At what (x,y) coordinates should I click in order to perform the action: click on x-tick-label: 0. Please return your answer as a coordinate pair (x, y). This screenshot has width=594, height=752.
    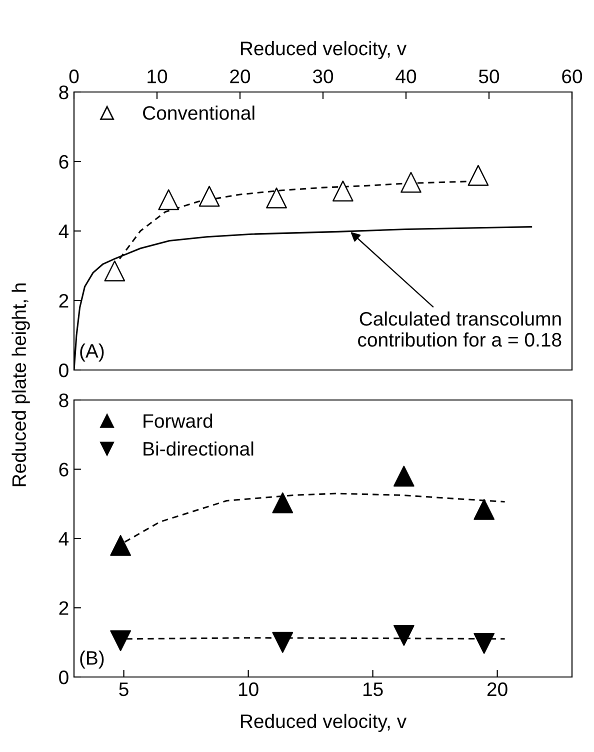
    Looking at the image, I should click on (74, 77).